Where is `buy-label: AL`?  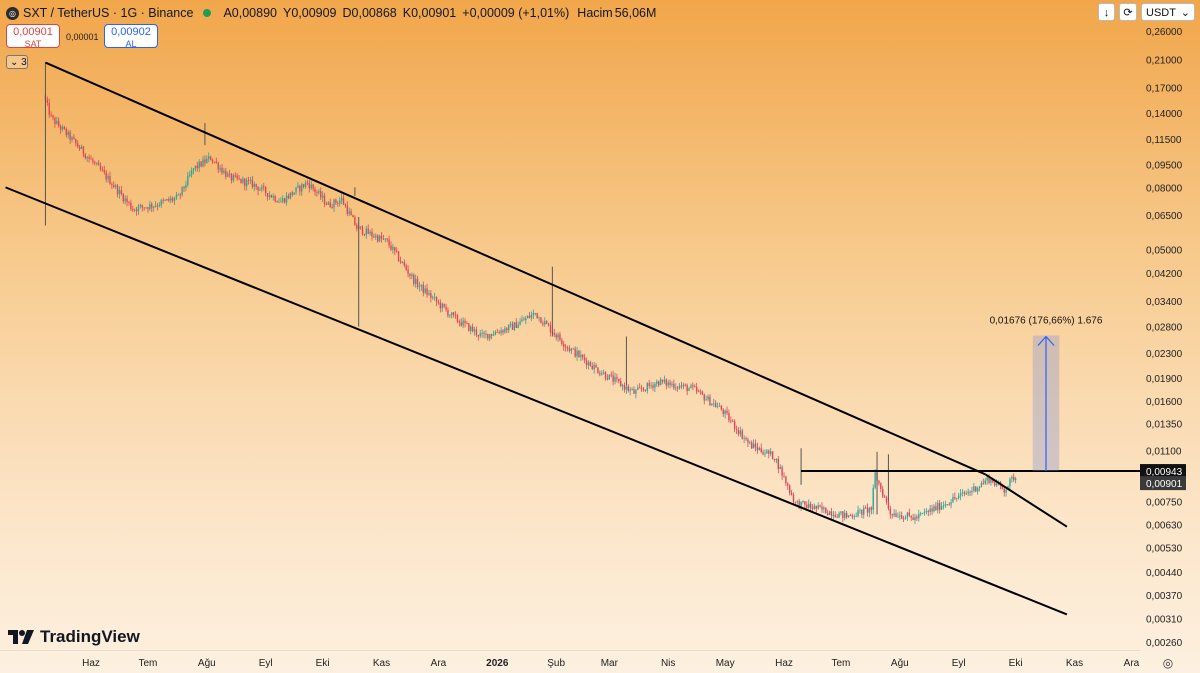 buy-label: AL is located at coordinates (131, 44).